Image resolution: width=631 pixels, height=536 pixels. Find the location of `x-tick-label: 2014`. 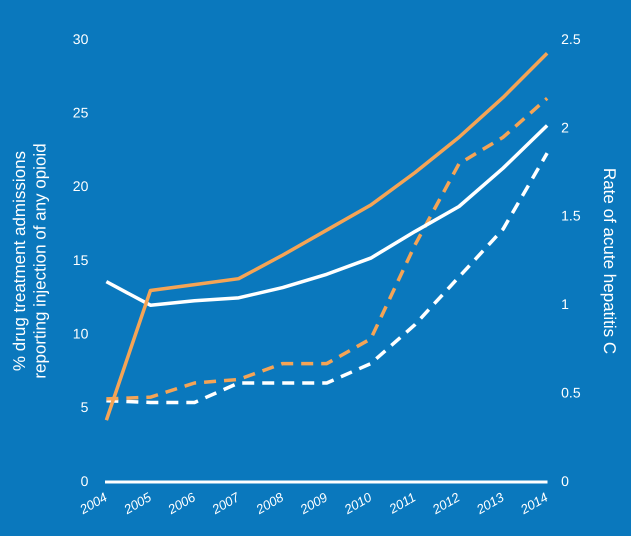

x-tick-label: 2014 is located at coordinates (533, 504).